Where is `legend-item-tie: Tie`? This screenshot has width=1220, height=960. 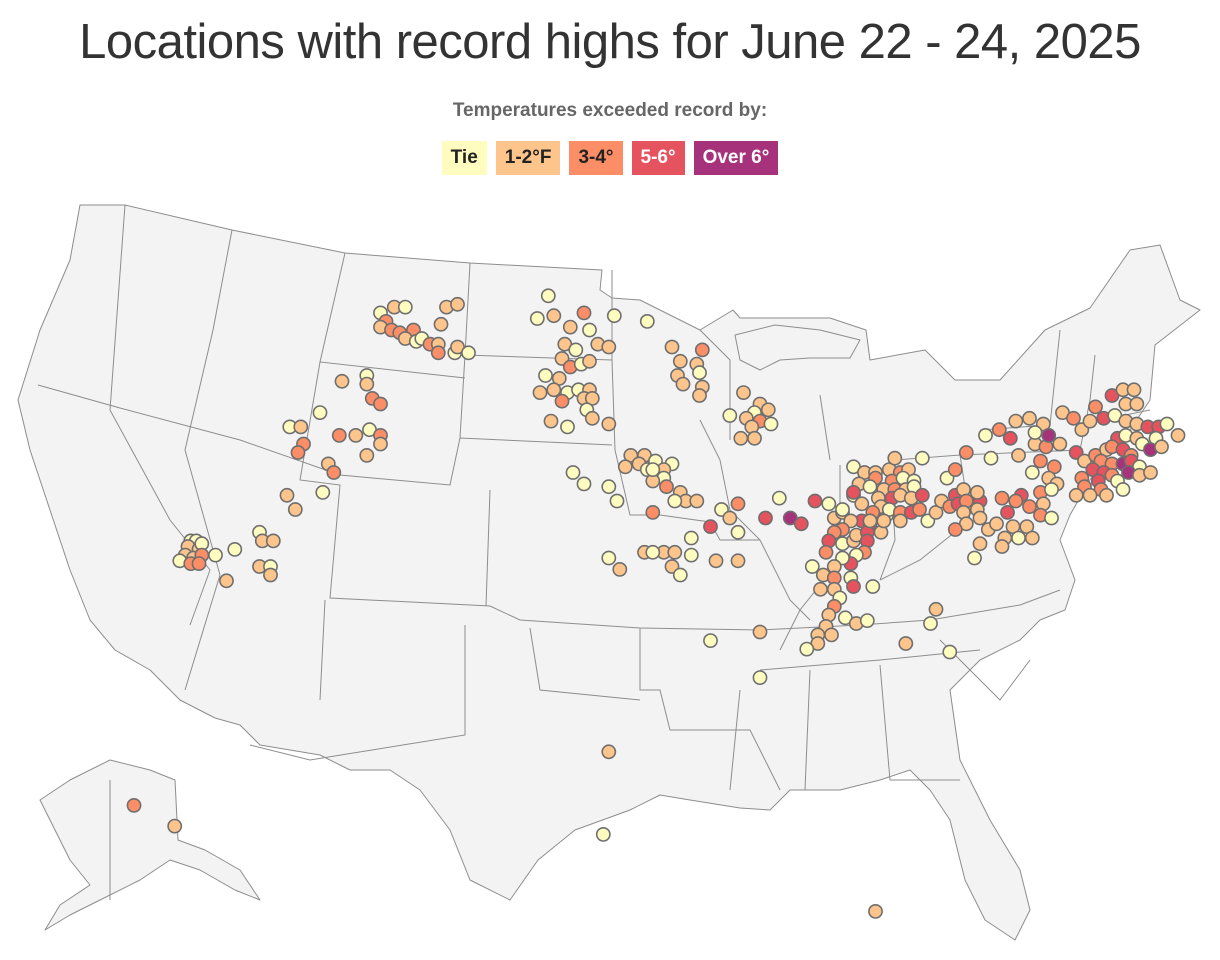
legend-item-tie: Tie is located at coordinates (464, 158).